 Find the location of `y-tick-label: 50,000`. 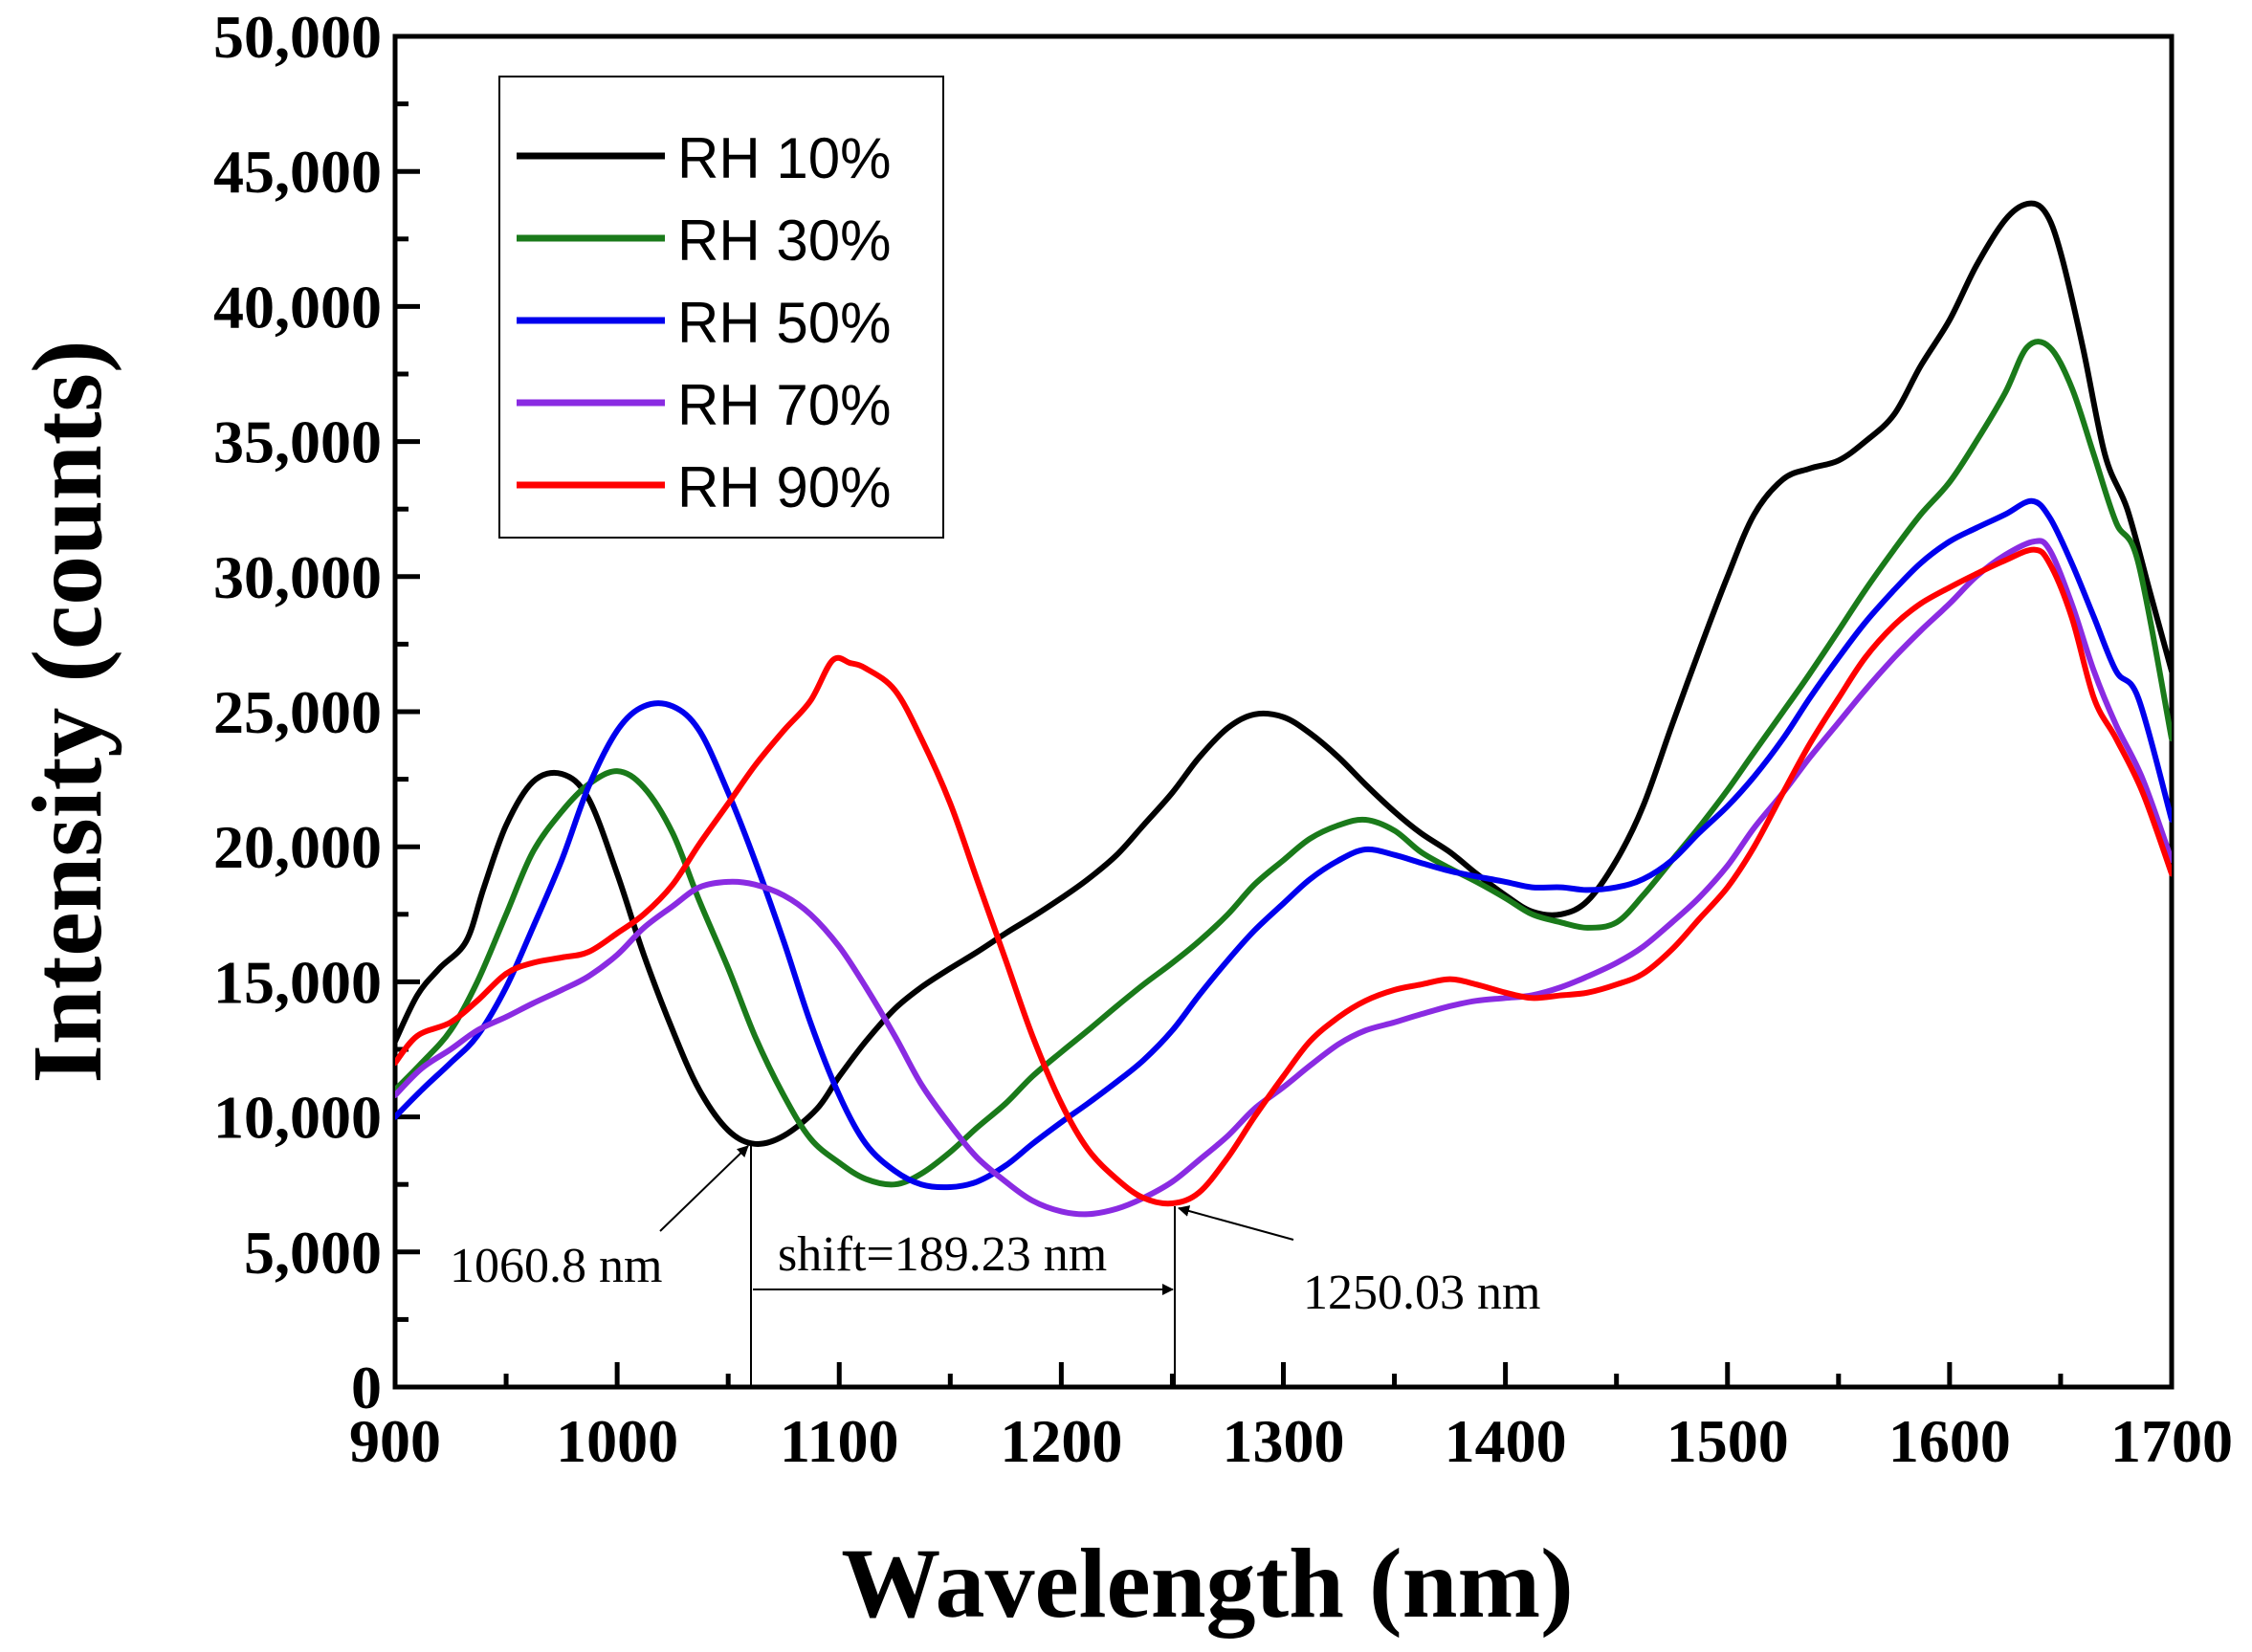

y-tick-label: 50,000 is located at coordinates (297, 37).